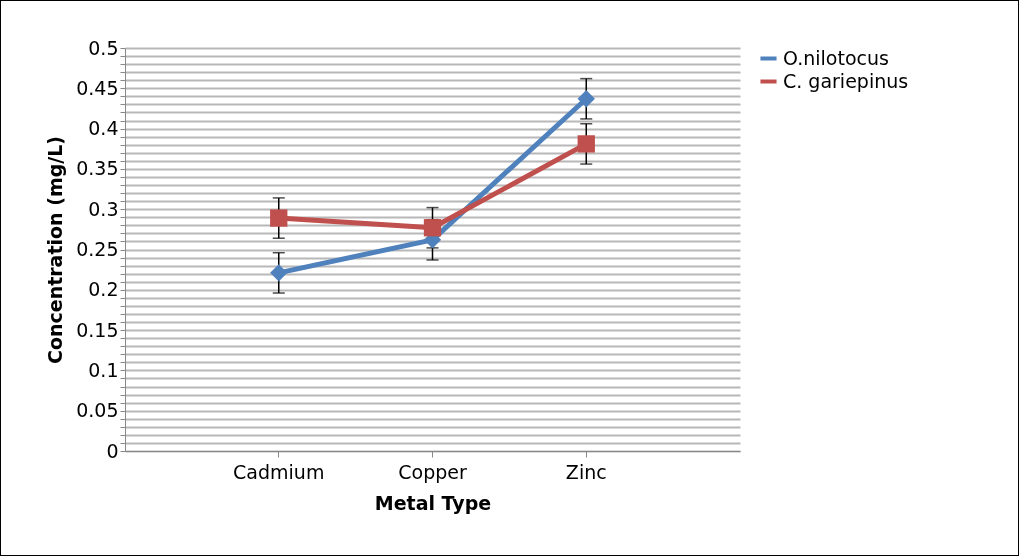 Image resolution: width=1021 pixels, height=558 pixels. I want to click on y-tick-label: 0.25, so click(97, 249).